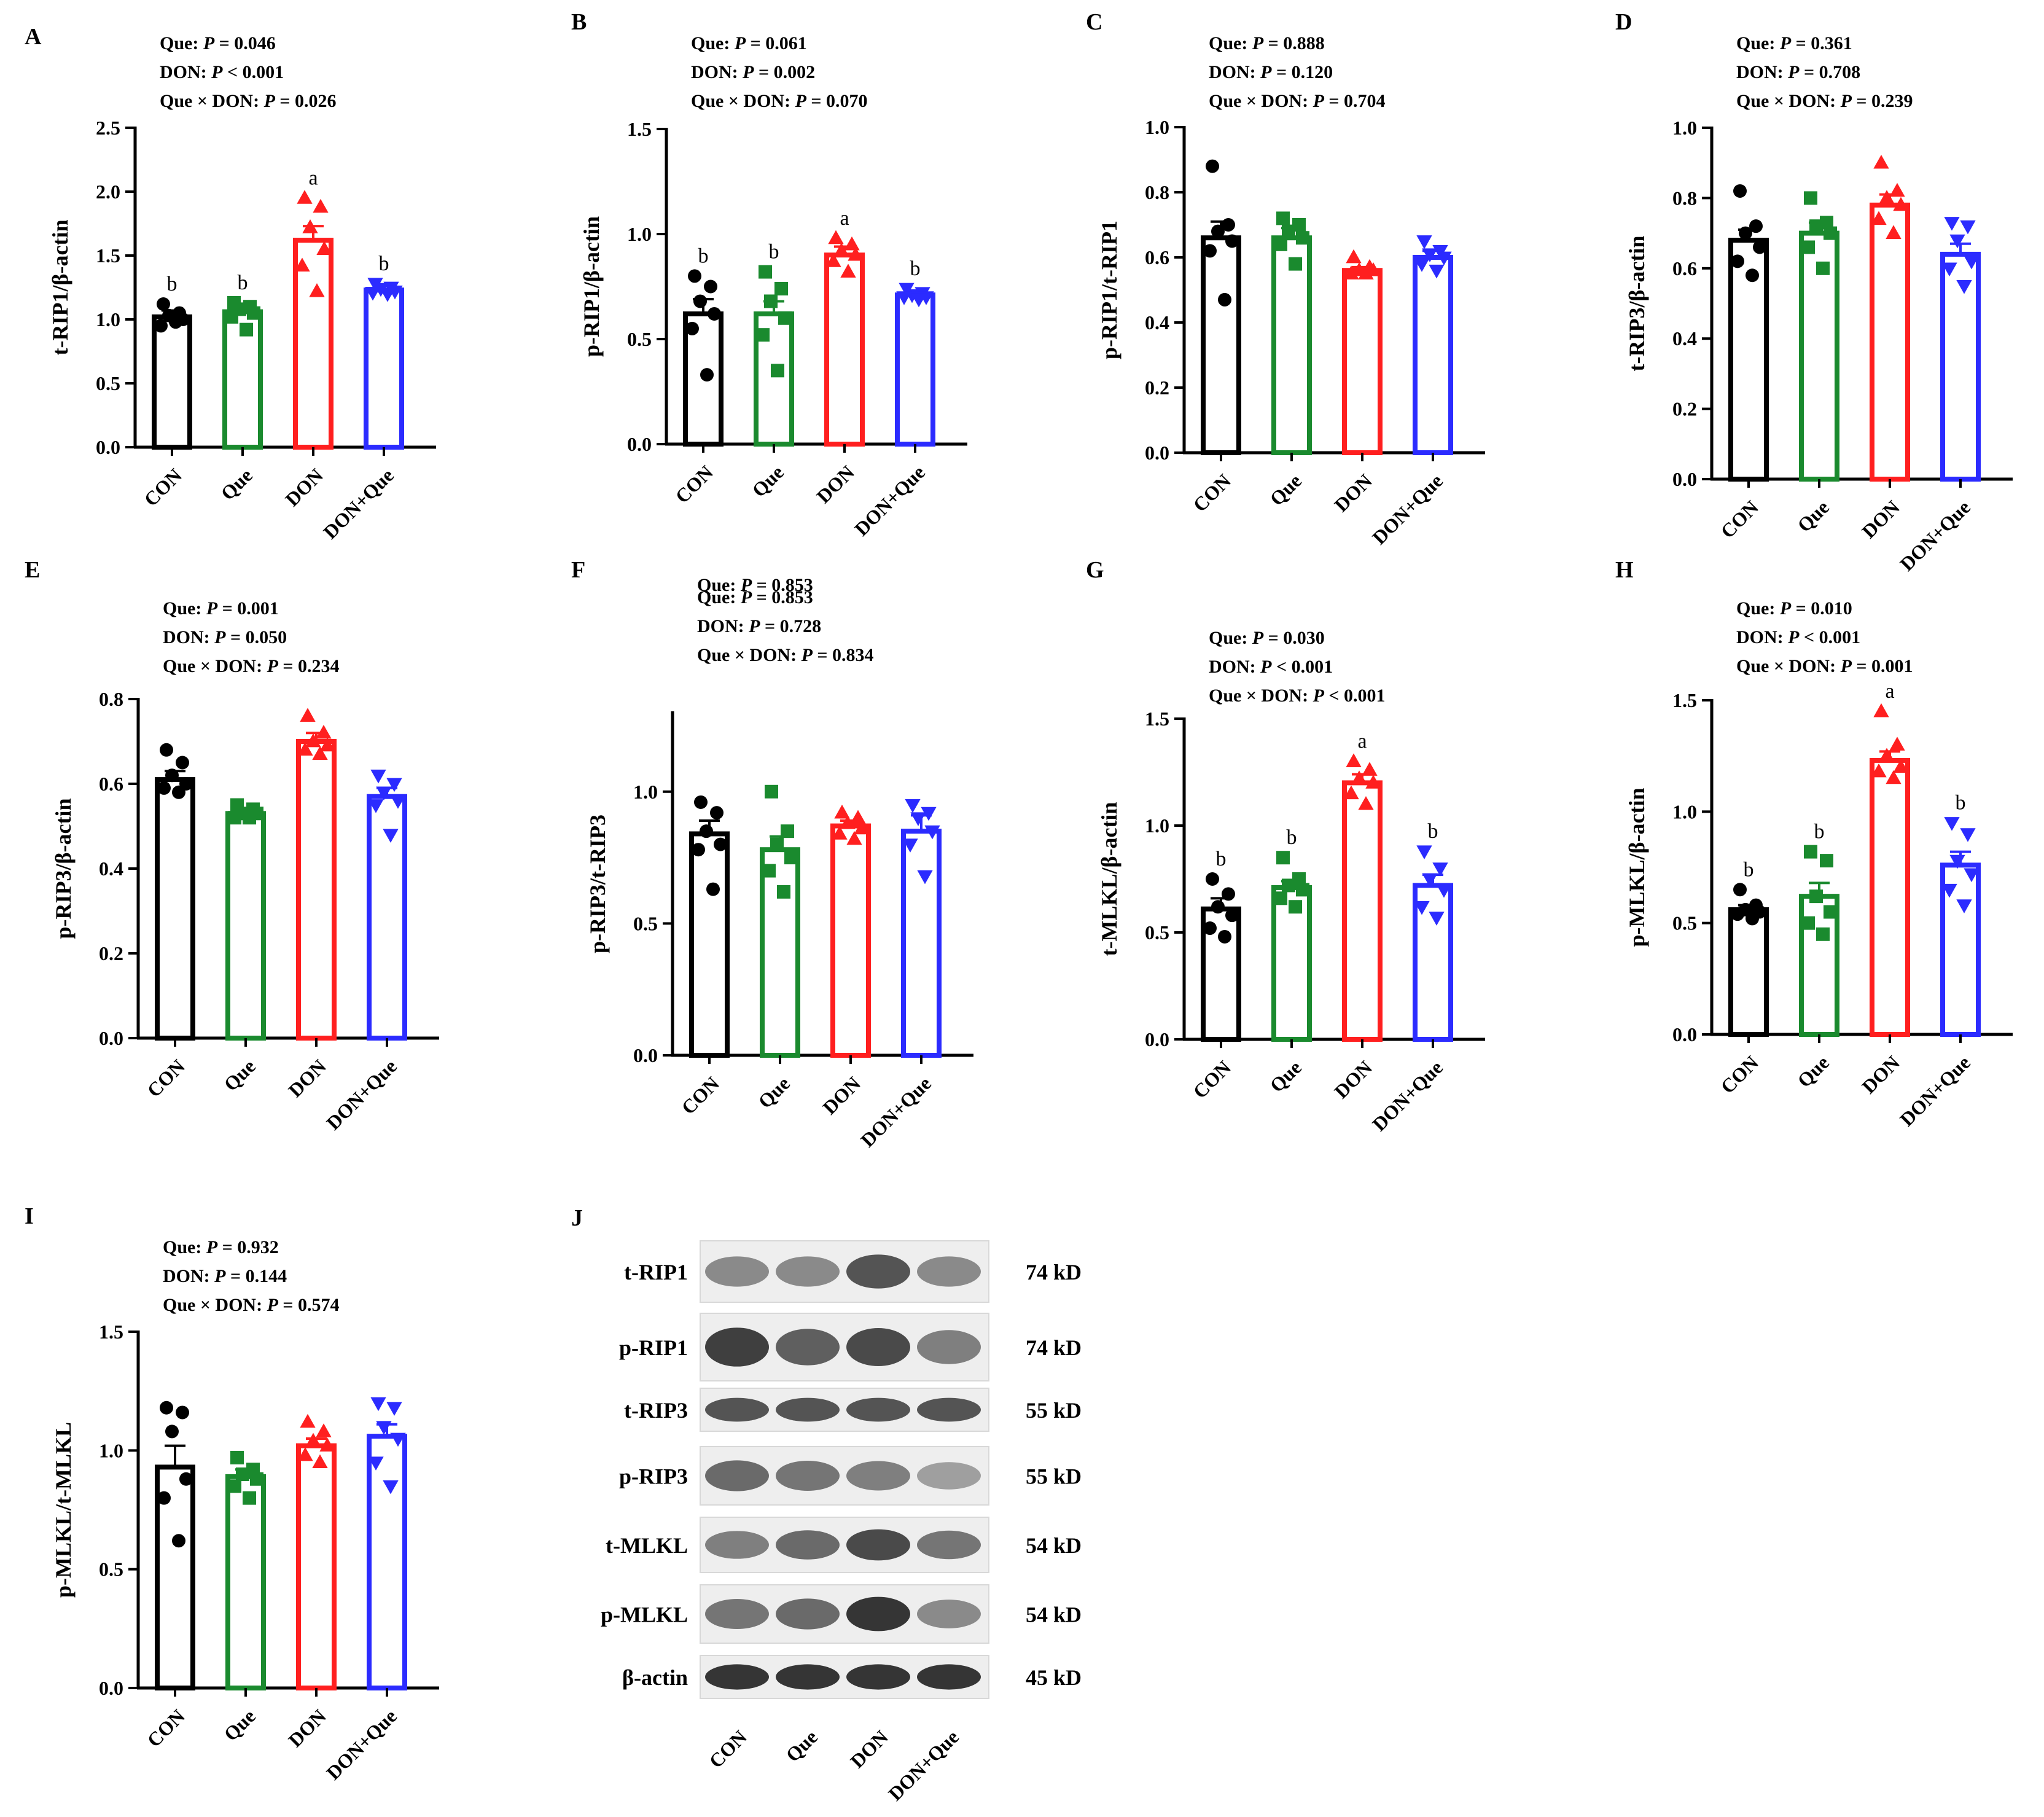 This screenshot has width=2044, height=1817. What do you see at coordinates (779, 101) in the screenshot?
I see `stat-line: Que × DON: P = 0.070` at bounding box center [779, 101].